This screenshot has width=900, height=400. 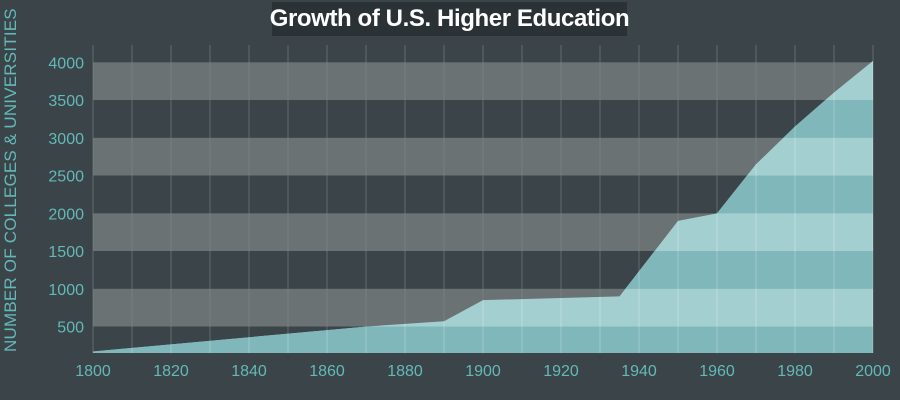 I want to click on y-tick-label: 2500, so click(x=66, y=177).